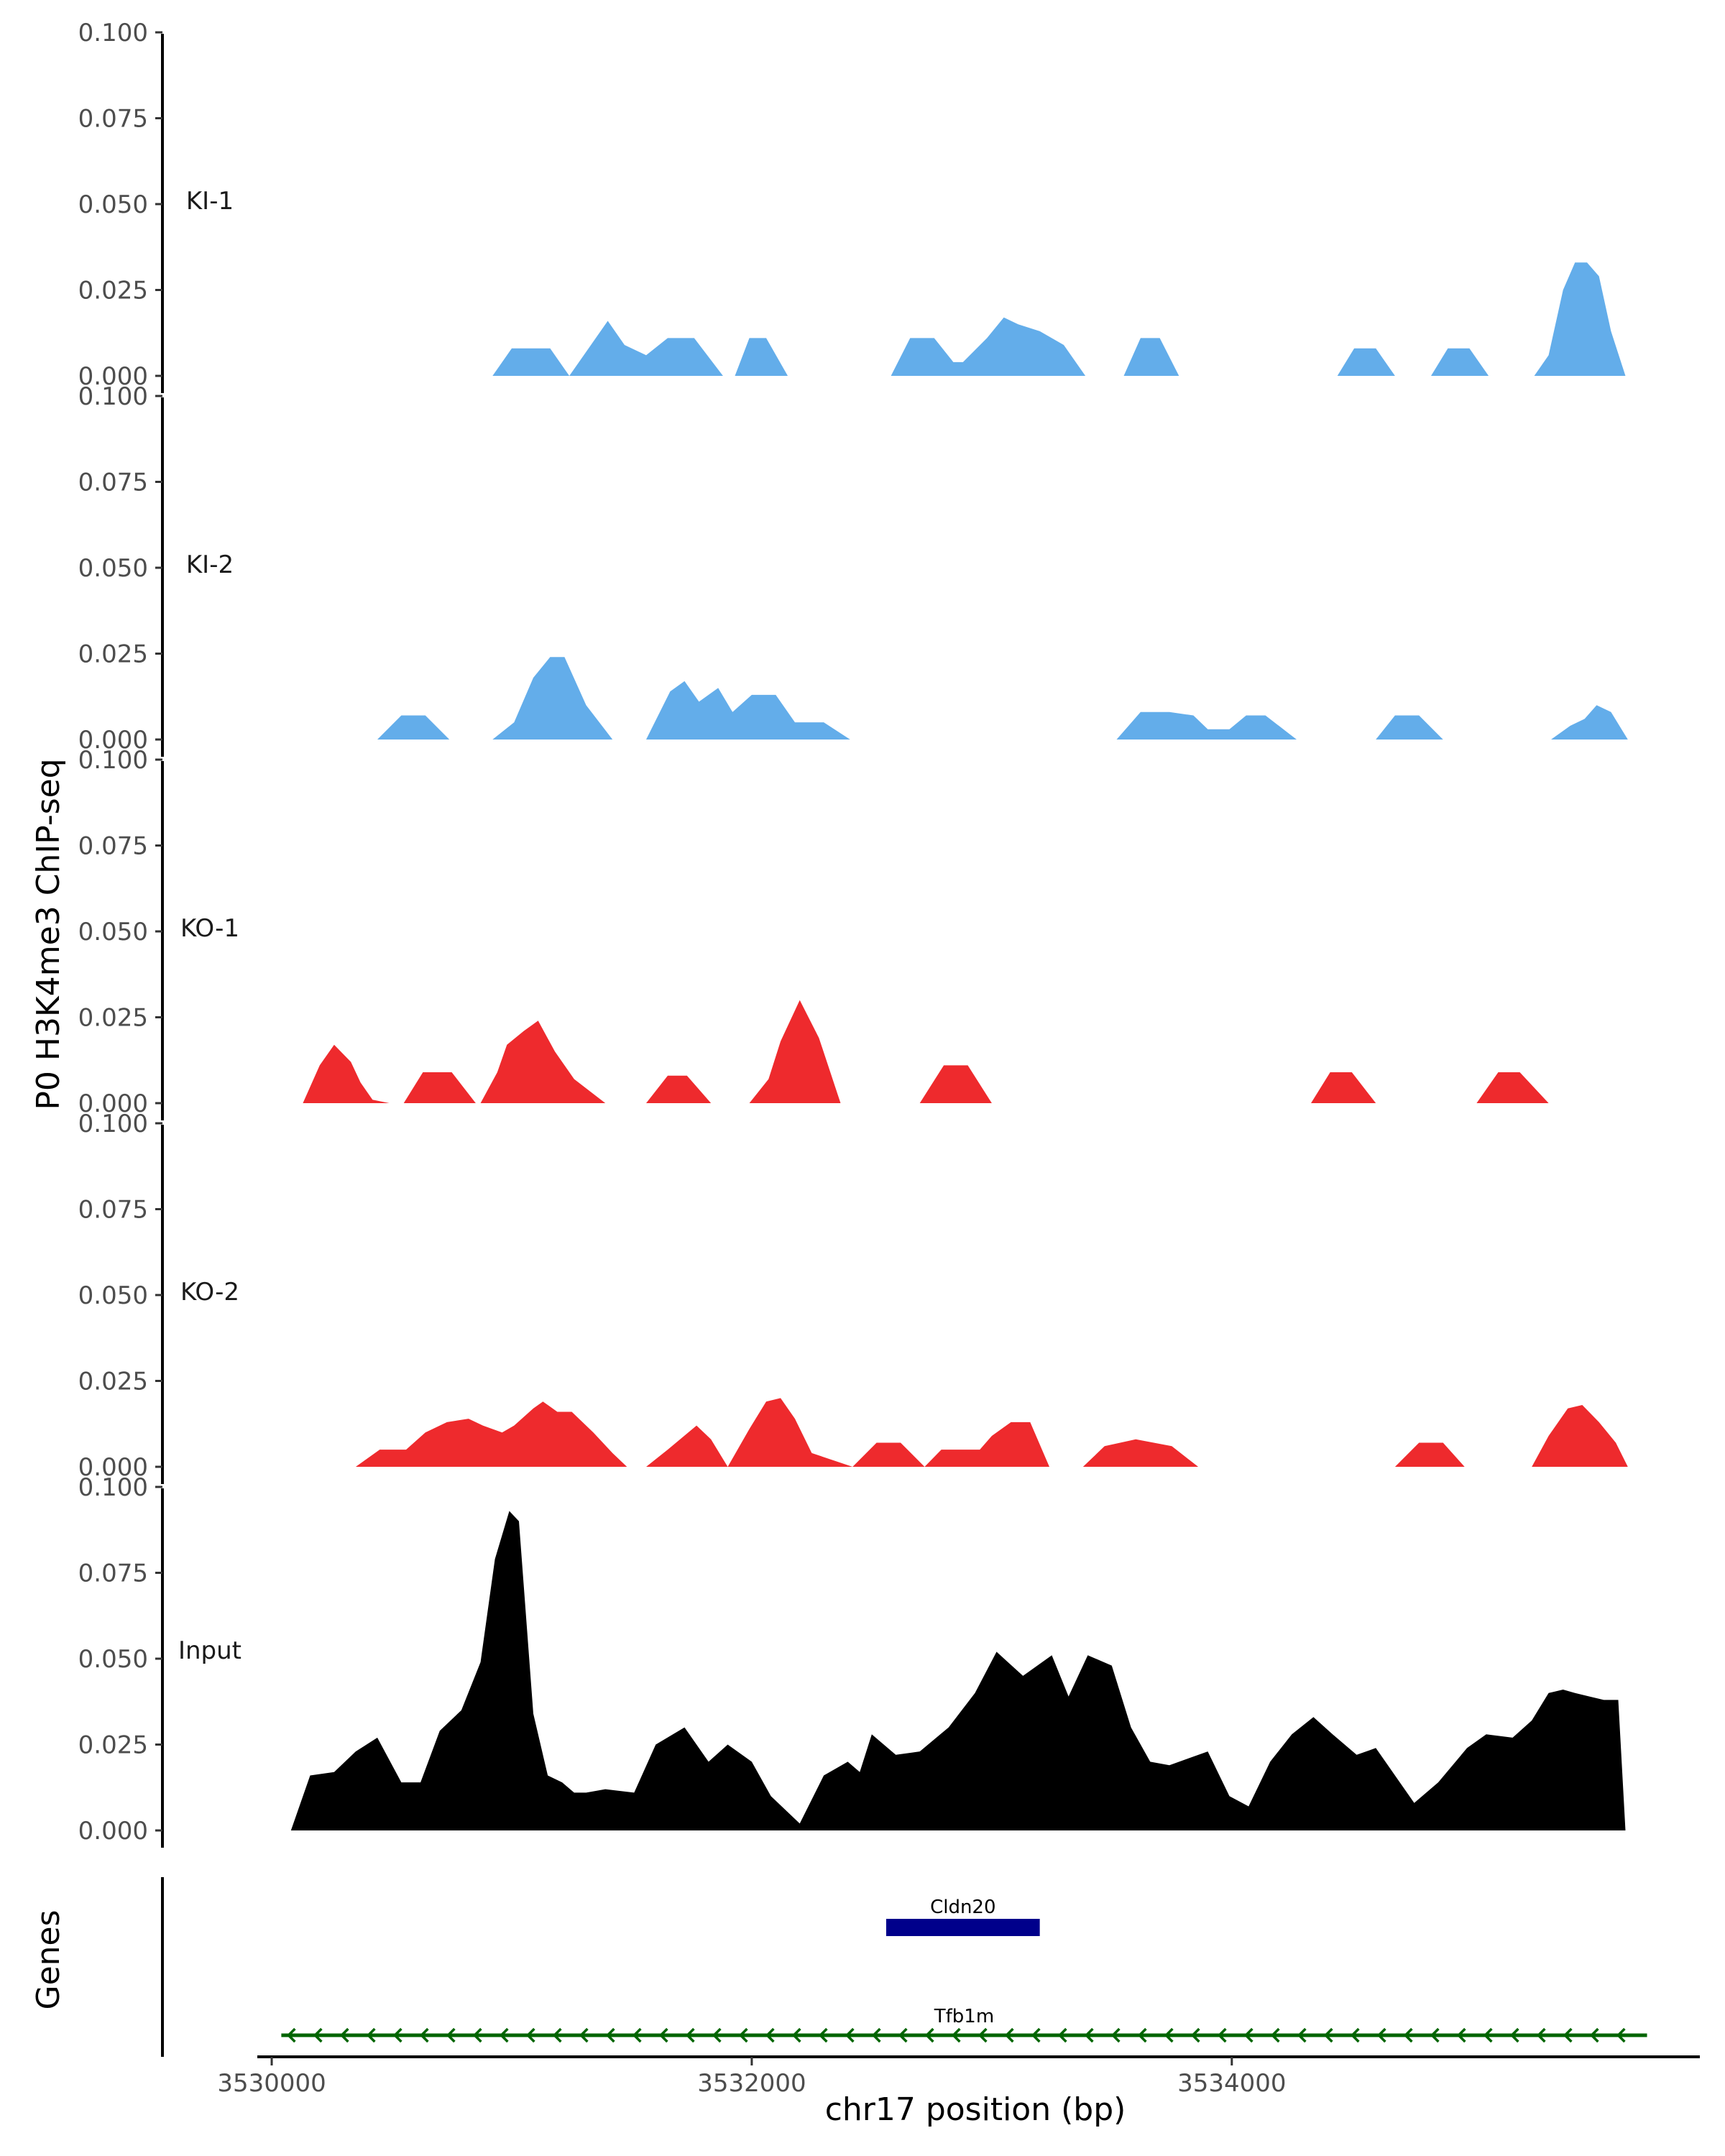  Describe the element at coordinates (210, 201) in the screenshot. I see `track-label-ki-1: KI-1` at that location.